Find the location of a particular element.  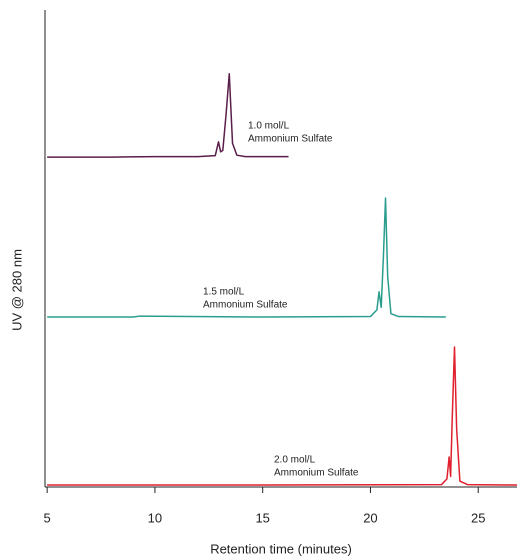

x-tick-label: 20 is located at coordinates (370, 517).